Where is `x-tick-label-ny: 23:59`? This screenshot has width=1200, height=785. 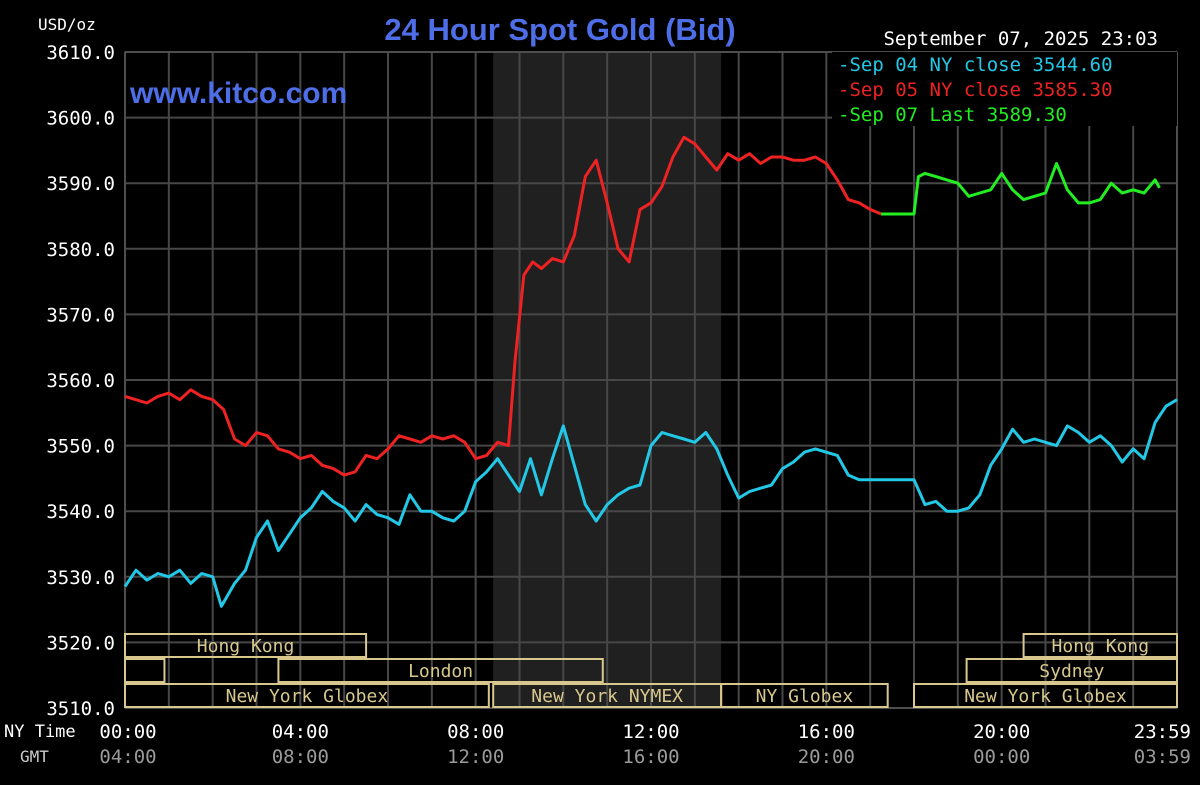 x-tick-label-ny: 23:59 is located at coordinates (1162, 732).